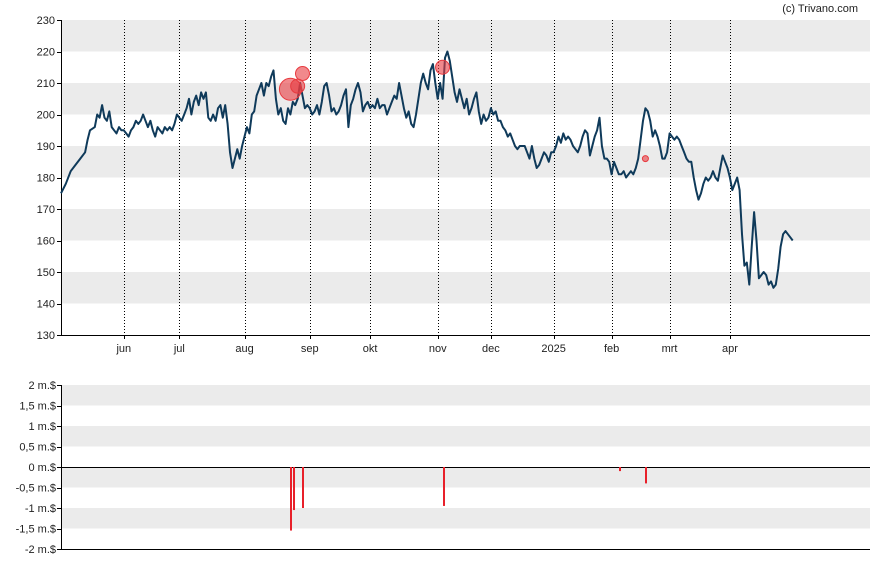  I want to click on price-x-tick-label: feb, so click(611, 349).